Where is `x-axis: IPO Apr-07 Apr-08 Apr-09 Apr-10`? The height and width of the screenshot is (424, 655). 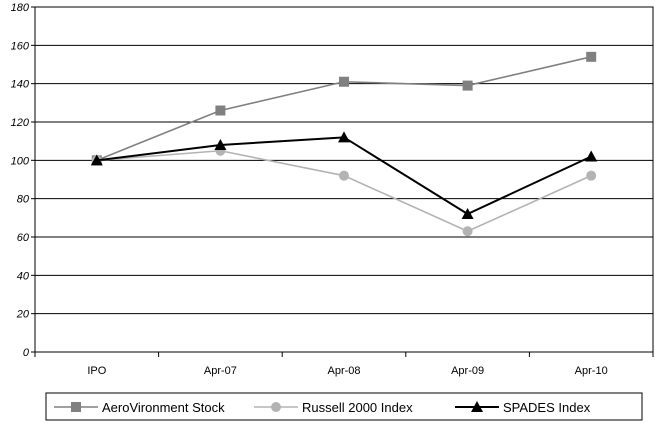 x-axis: IPO Apr-07 Apr-08 Apr-09 Apr-10 is located at coordinates (344, 364).